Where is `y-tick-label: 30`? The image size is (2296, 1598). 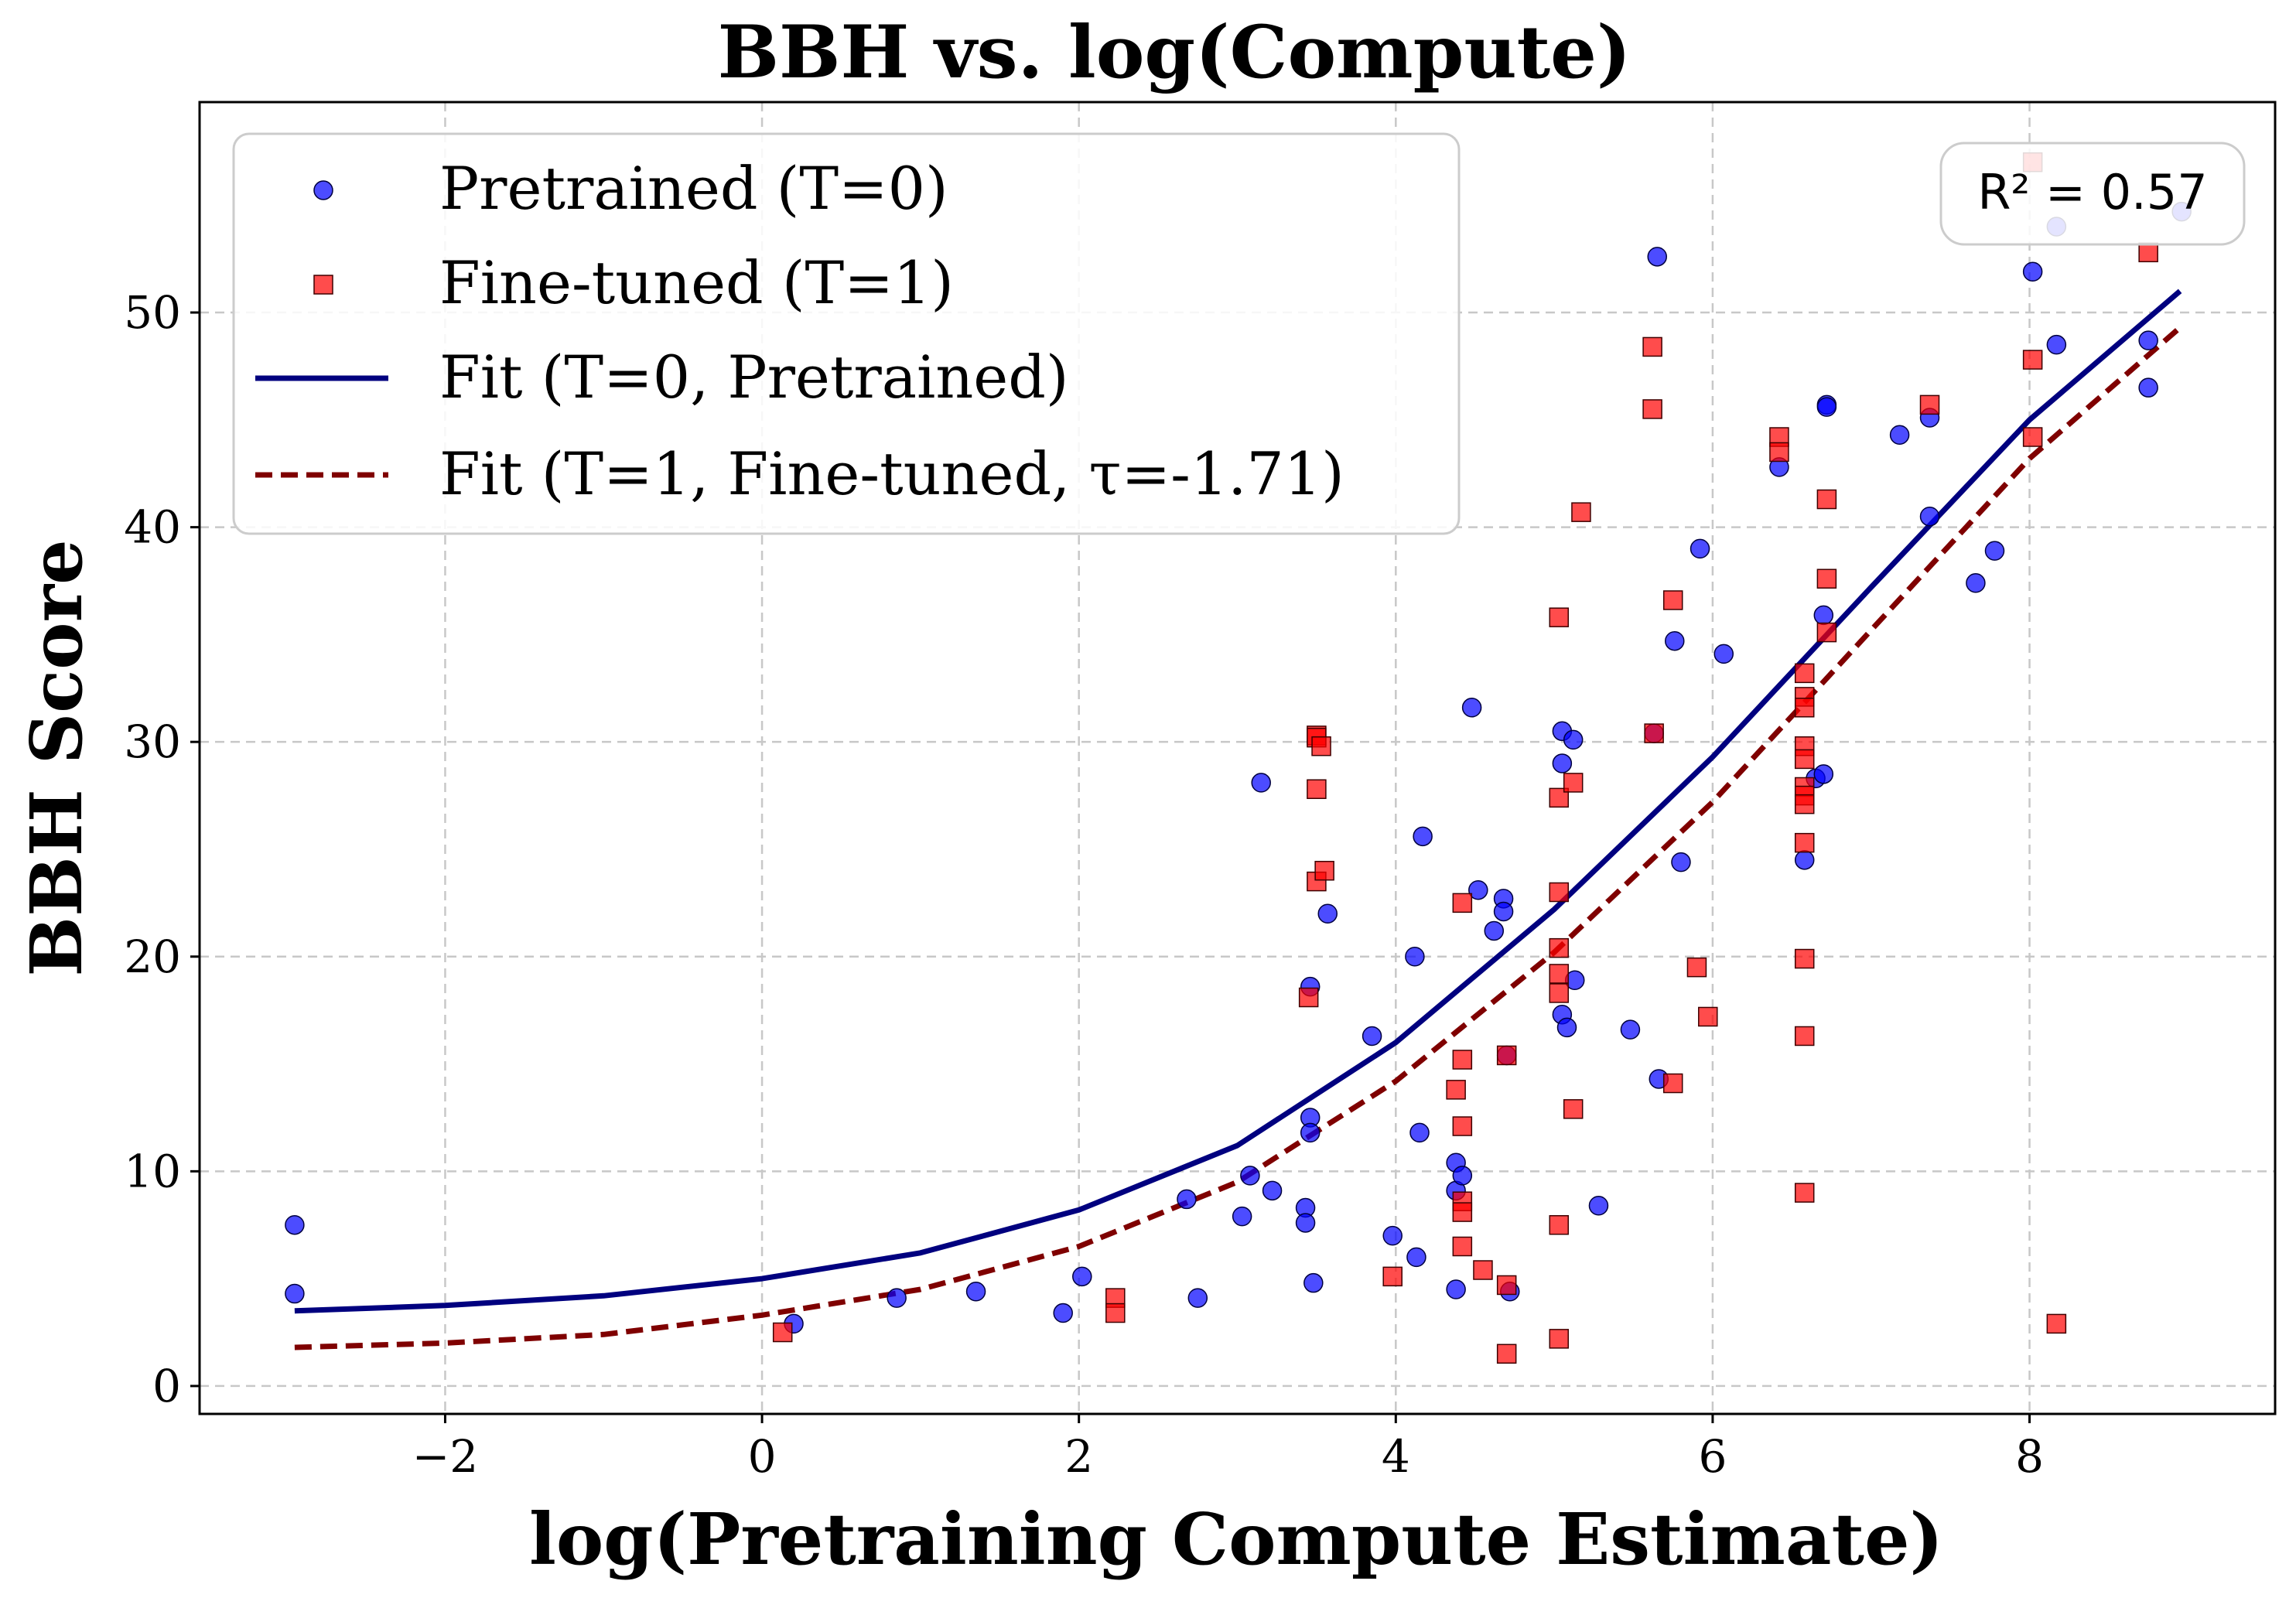
y-tick-label: 30 is located at coordinates (152, 741).